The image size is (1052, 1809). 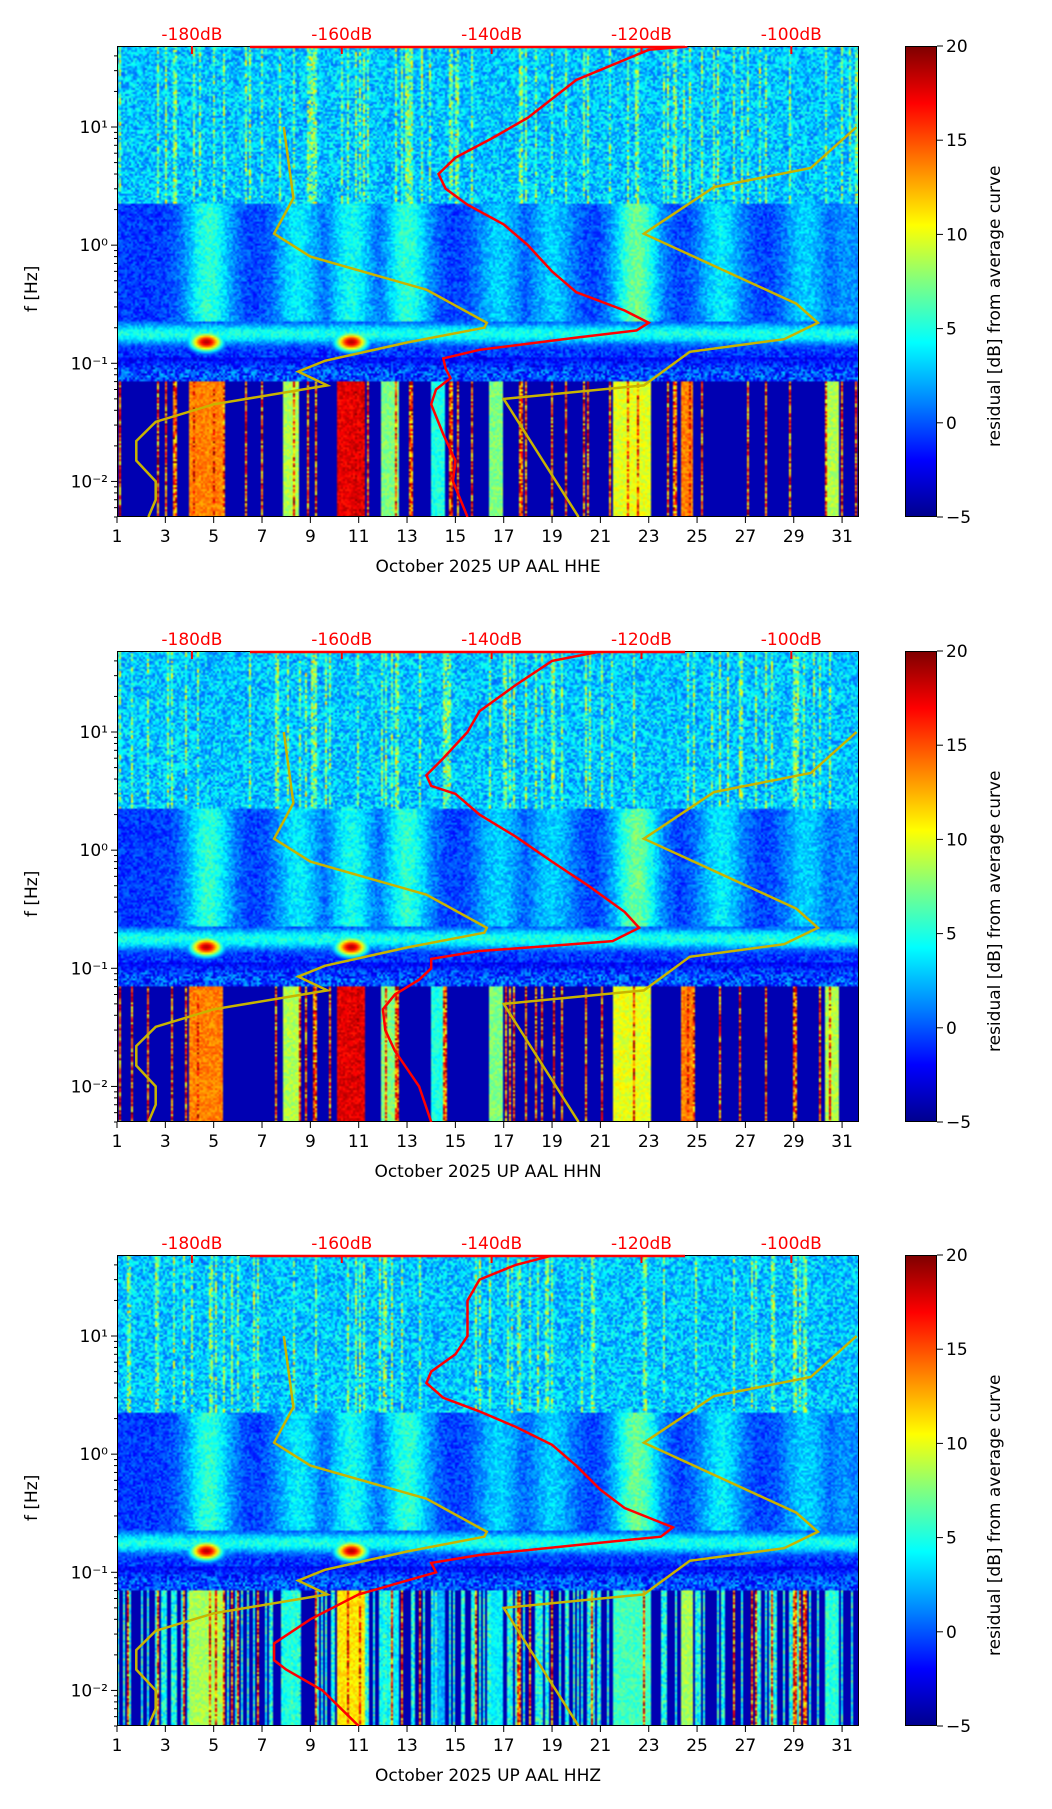 What do you see at coordinates (94, 1337) in the screenshot?
I see `y-tick-label: 10¹` at bounding box center [94, 1337].